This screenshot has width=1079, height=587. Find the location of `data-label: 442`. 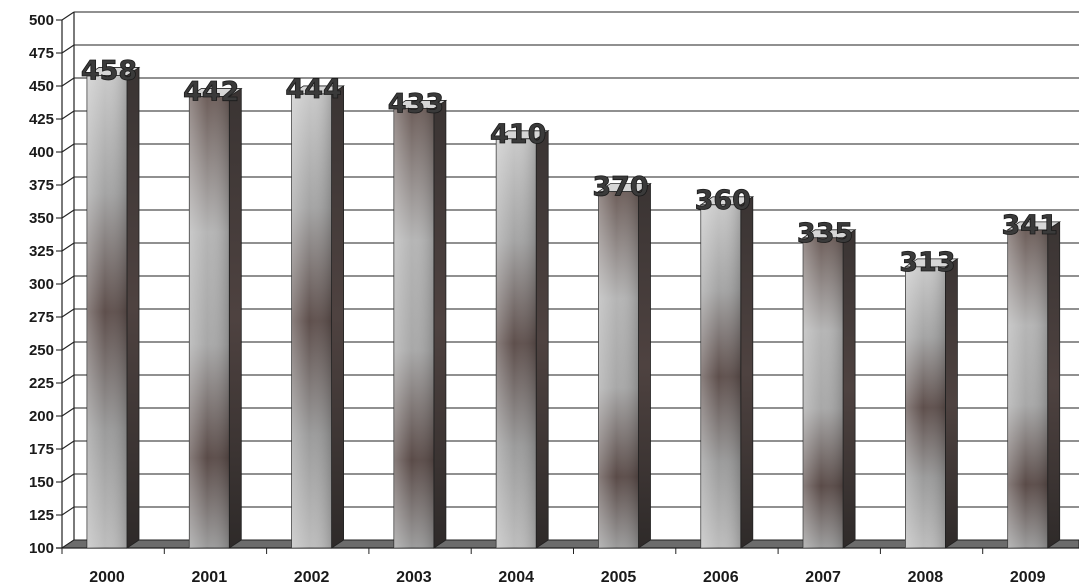

data-label: 442 is located at coordinates (211, 92).